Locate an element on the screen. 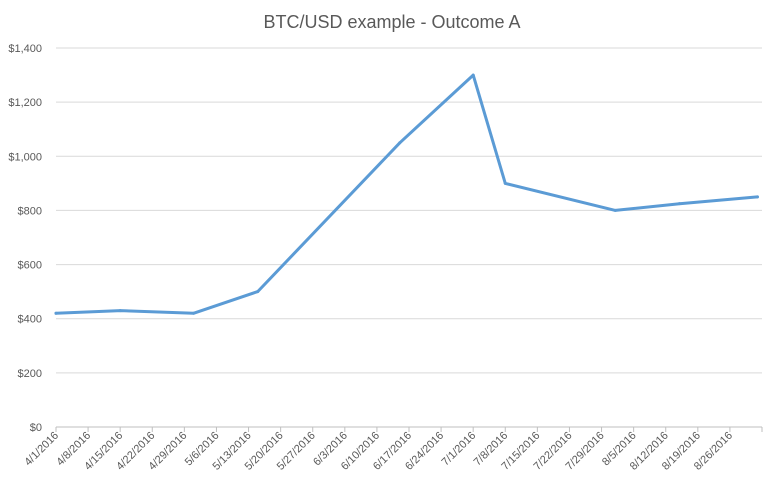  chart-title: BTC/USD example - Outcome A is located at coordinates (392, 22).